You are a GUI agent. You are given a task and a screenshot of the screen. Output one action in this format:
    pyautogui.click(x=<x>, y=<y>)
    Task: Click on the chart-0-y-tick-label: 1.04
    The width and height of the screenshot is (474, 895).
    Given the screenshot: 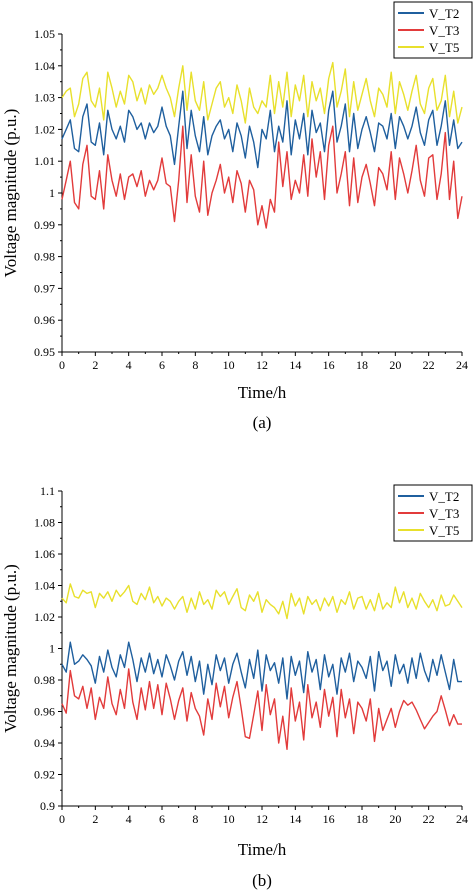 What is the action you would take?
    pyautogui.click(x=44, y=66)
    